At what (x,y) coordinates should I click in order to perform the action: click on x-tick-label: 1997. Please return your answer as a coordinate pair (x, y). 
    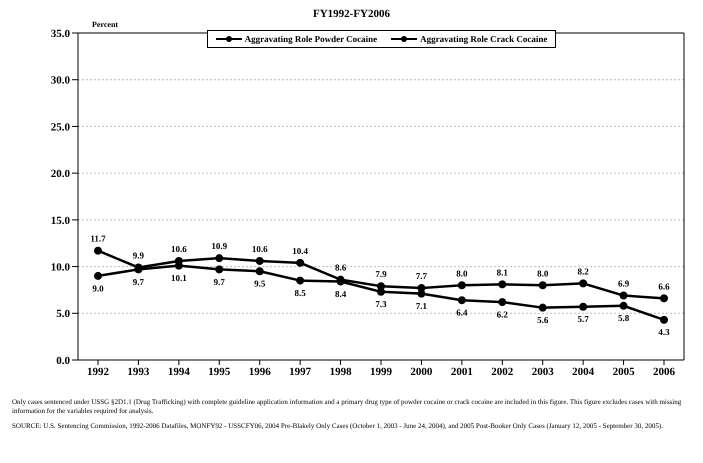
    Looking at the image, I should click on (300, 372).